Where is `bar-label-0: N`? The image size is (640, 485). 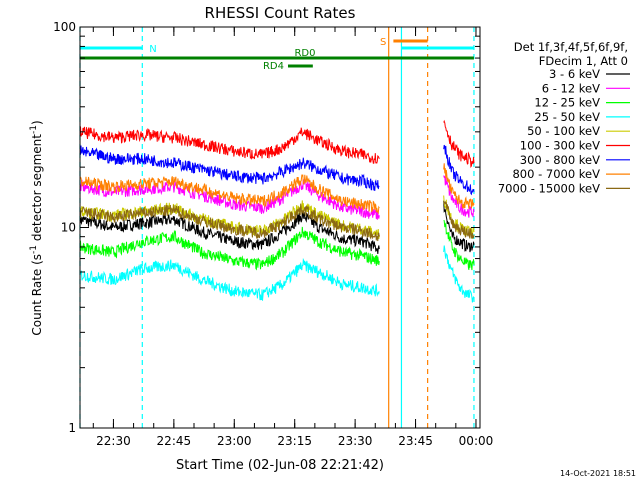 bar-label-0: N is located at coordinates (152, 49).